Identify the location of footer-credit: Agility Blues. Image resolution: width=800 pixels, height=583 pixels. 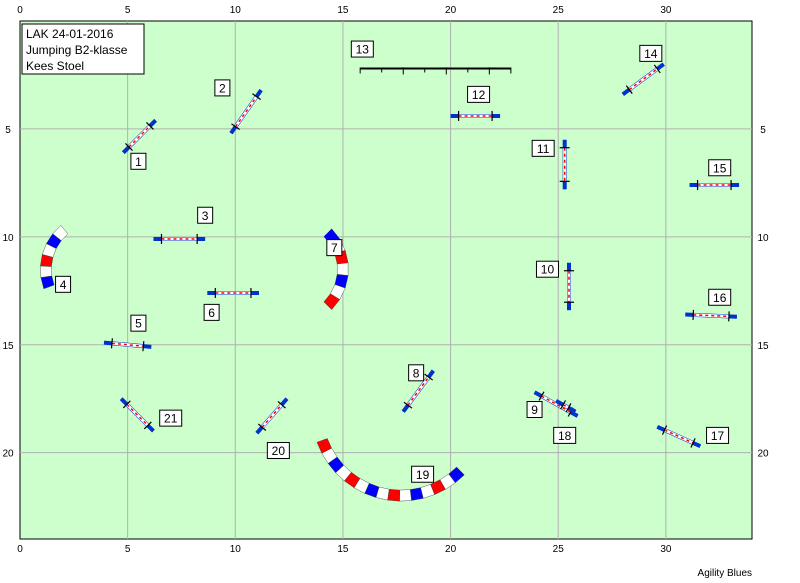
(725, 573).